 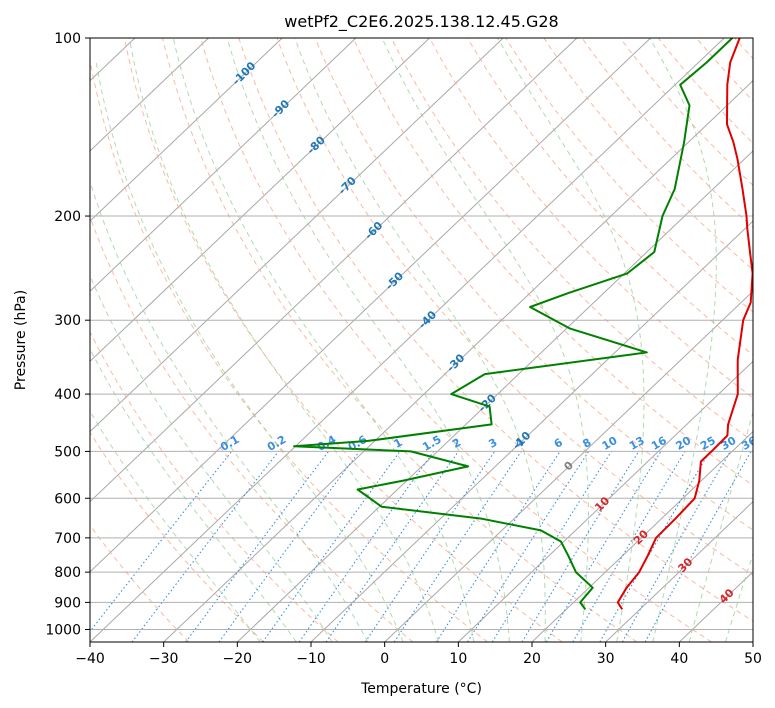 I want to click on x-tick-label: −20, so click(x=238, y=659).